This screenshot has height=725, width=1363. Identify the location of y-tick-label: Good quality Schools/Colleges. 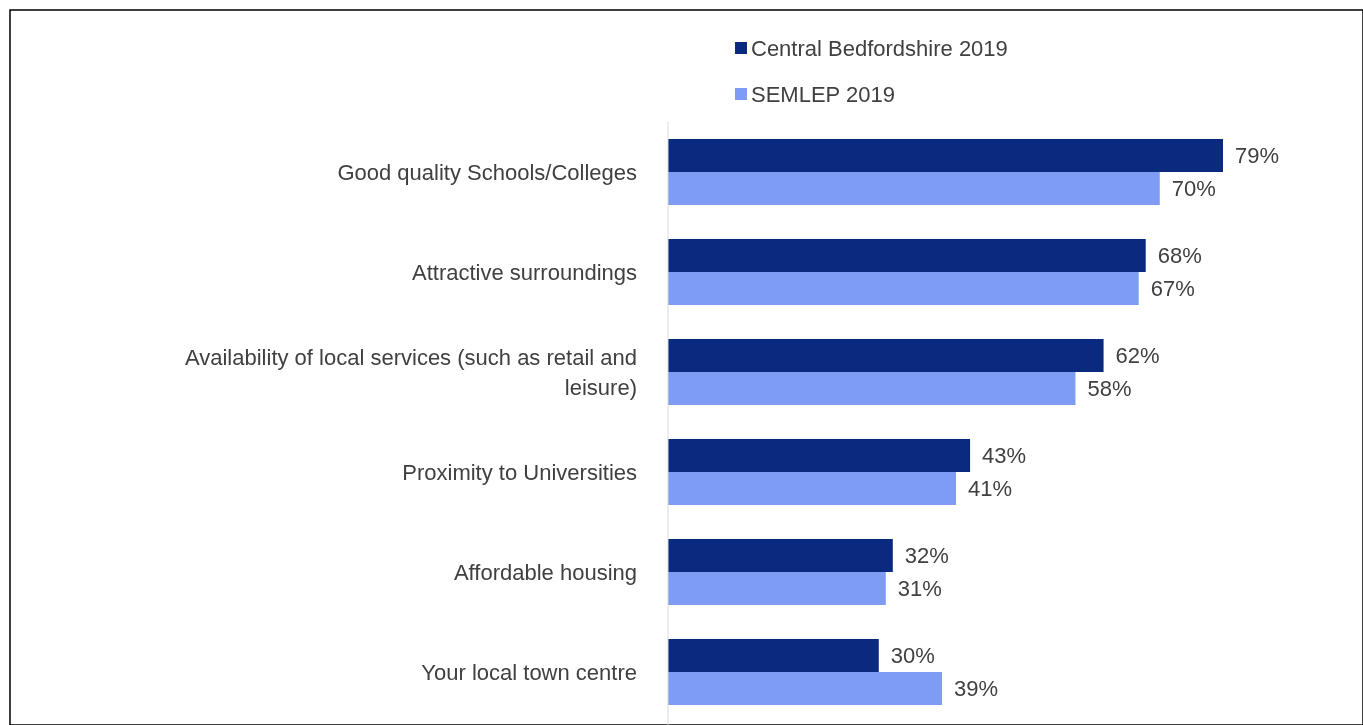
(487, 172).